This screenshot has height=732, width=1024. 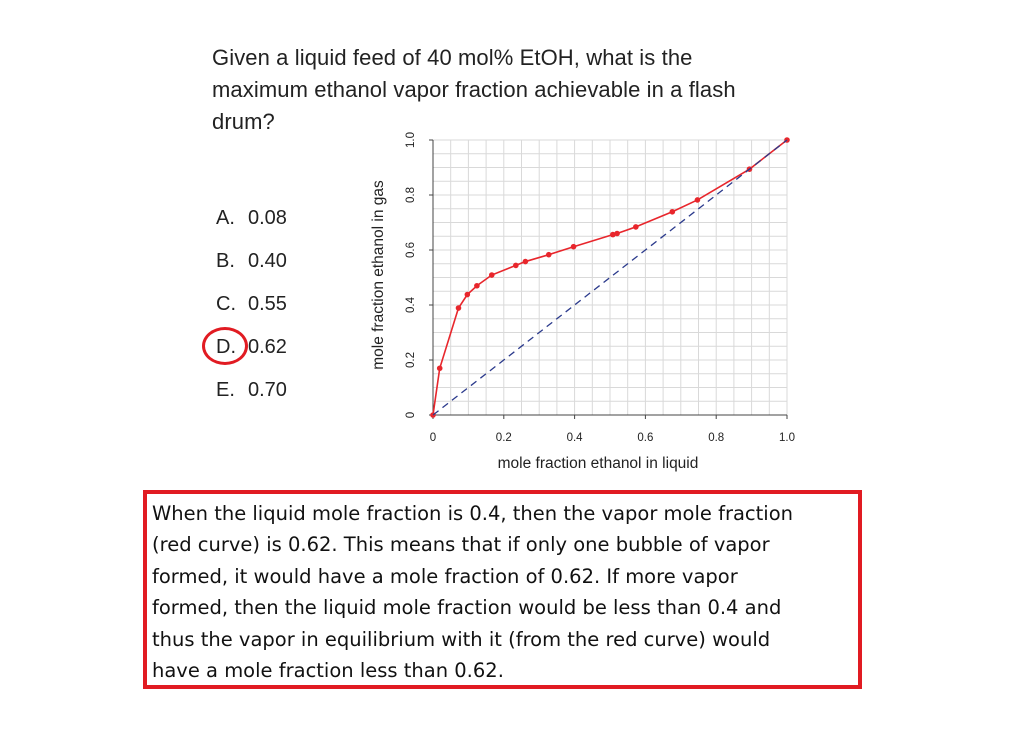 I want to click on option-value: 0.70, so click(x=267, y=390).